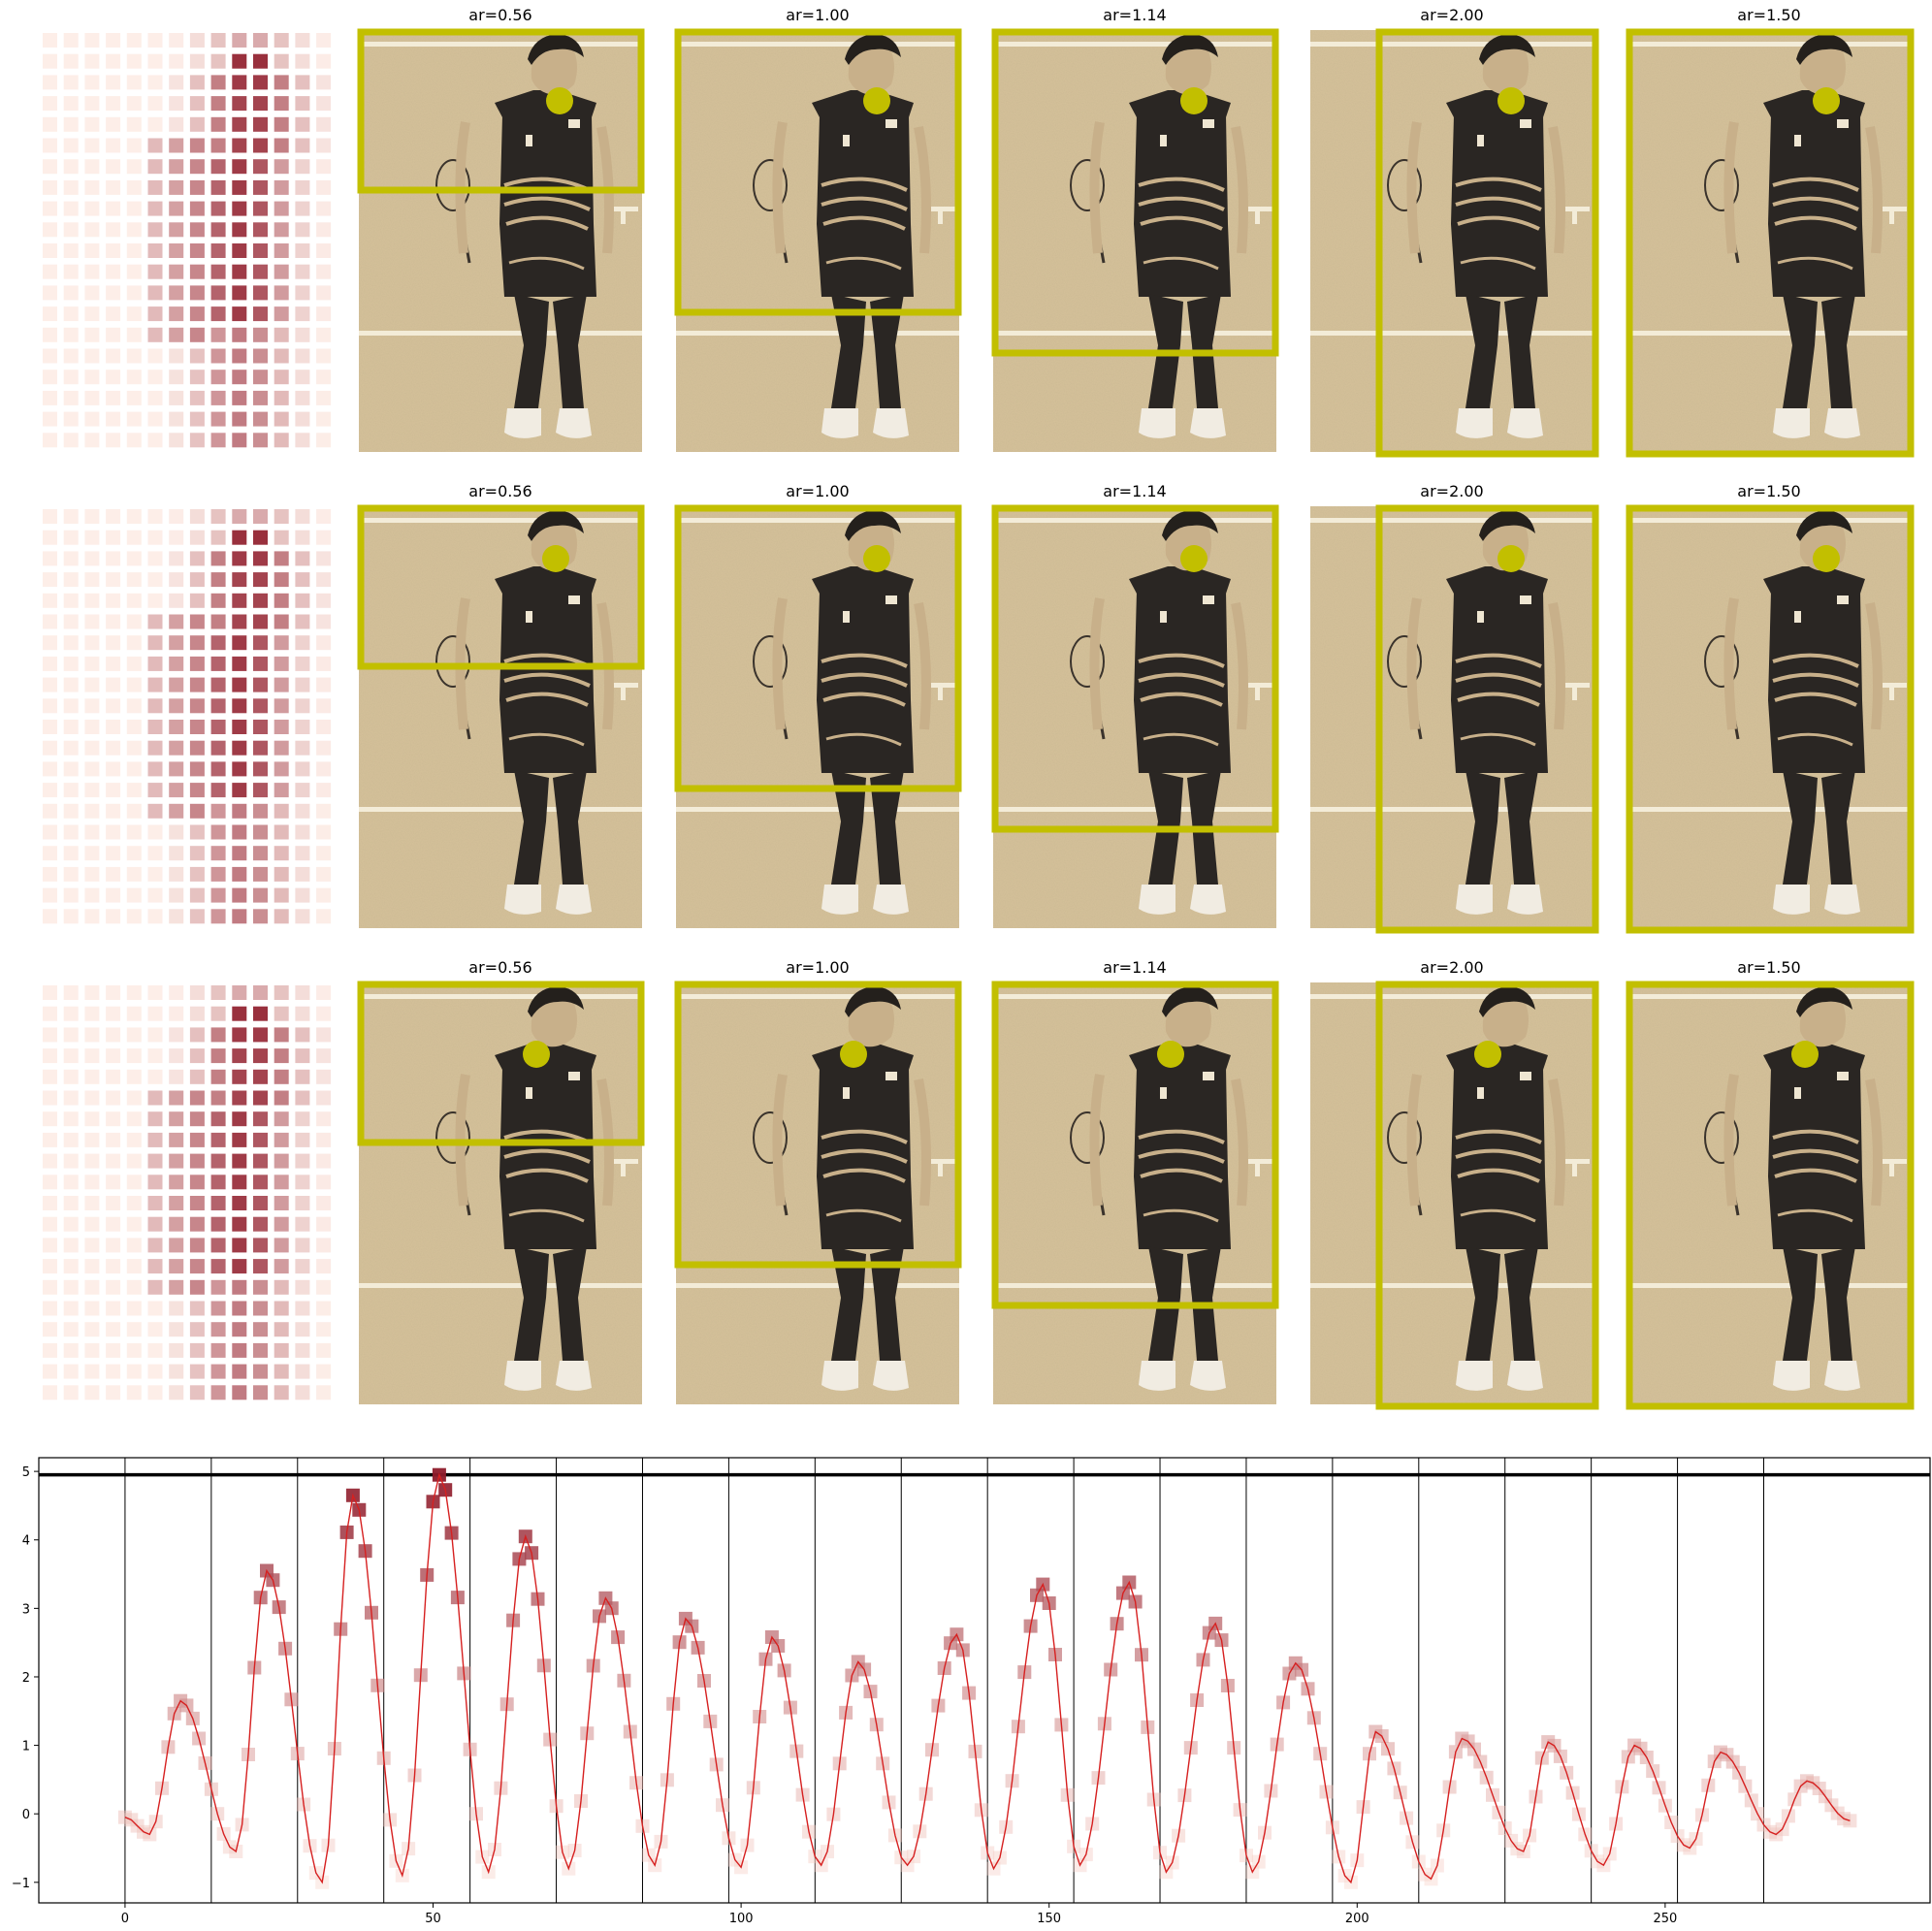 This screenshot has height=1931, width=1932. I want to click on yellow-dot, so click(1487, 1054).